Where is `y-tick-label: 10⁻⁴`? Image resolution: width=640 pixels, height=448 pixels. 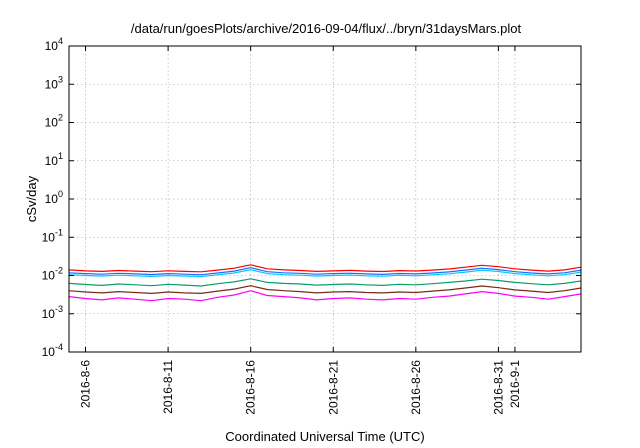 y-tick-label: 10⁻⁴ is located at coordinates (52, 350).